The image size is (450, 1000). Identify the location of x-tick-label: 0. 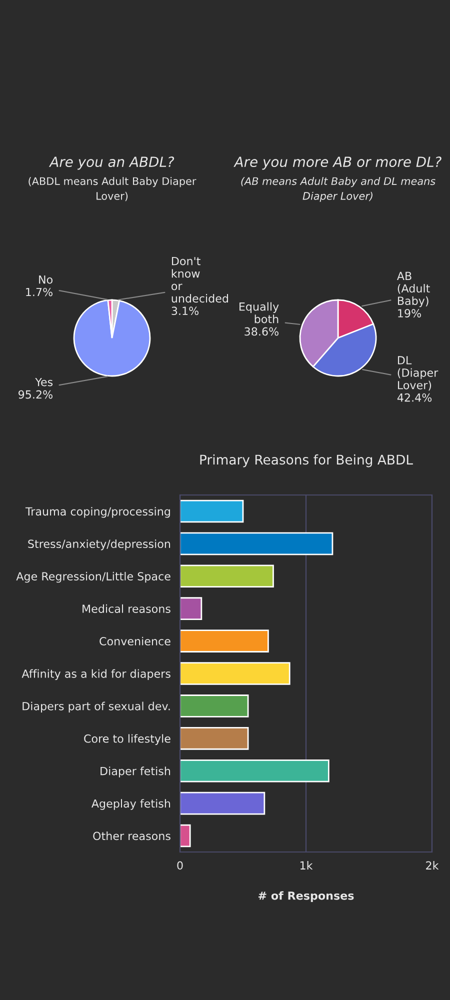
(180, 865).